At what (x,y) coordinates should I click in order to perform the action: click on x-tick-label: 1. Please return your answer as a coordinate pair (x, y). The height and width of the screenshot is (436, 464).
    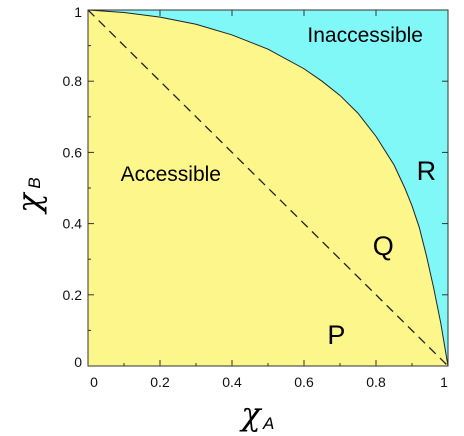
    Looking at the image, I should click on (444, 382).